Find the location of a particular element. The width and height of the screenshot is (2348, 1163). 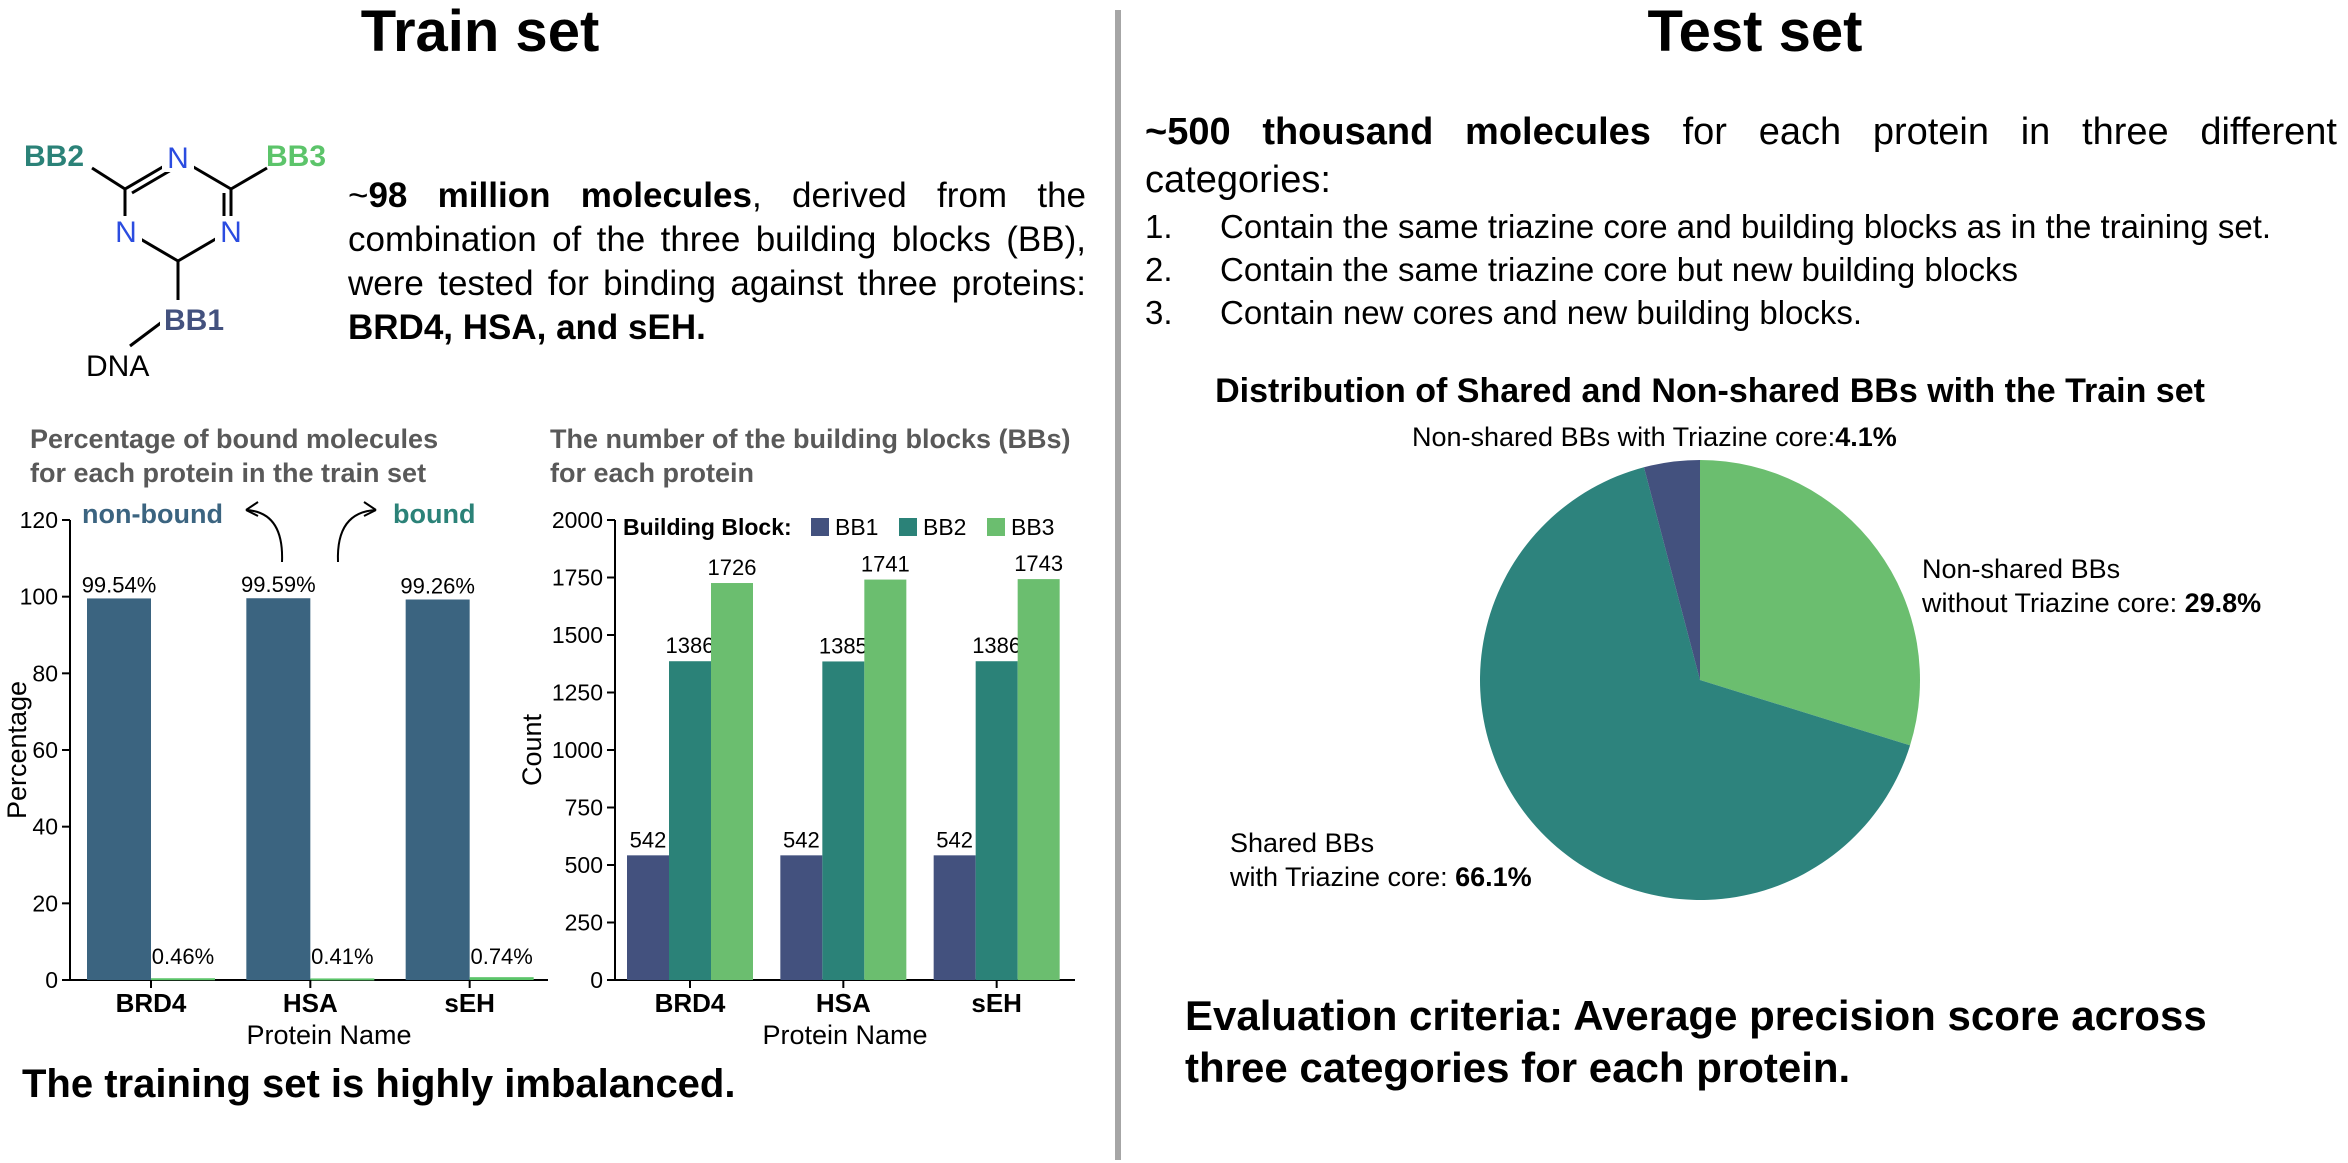

data-label: 0.41% is located at coordinates (342, 956).